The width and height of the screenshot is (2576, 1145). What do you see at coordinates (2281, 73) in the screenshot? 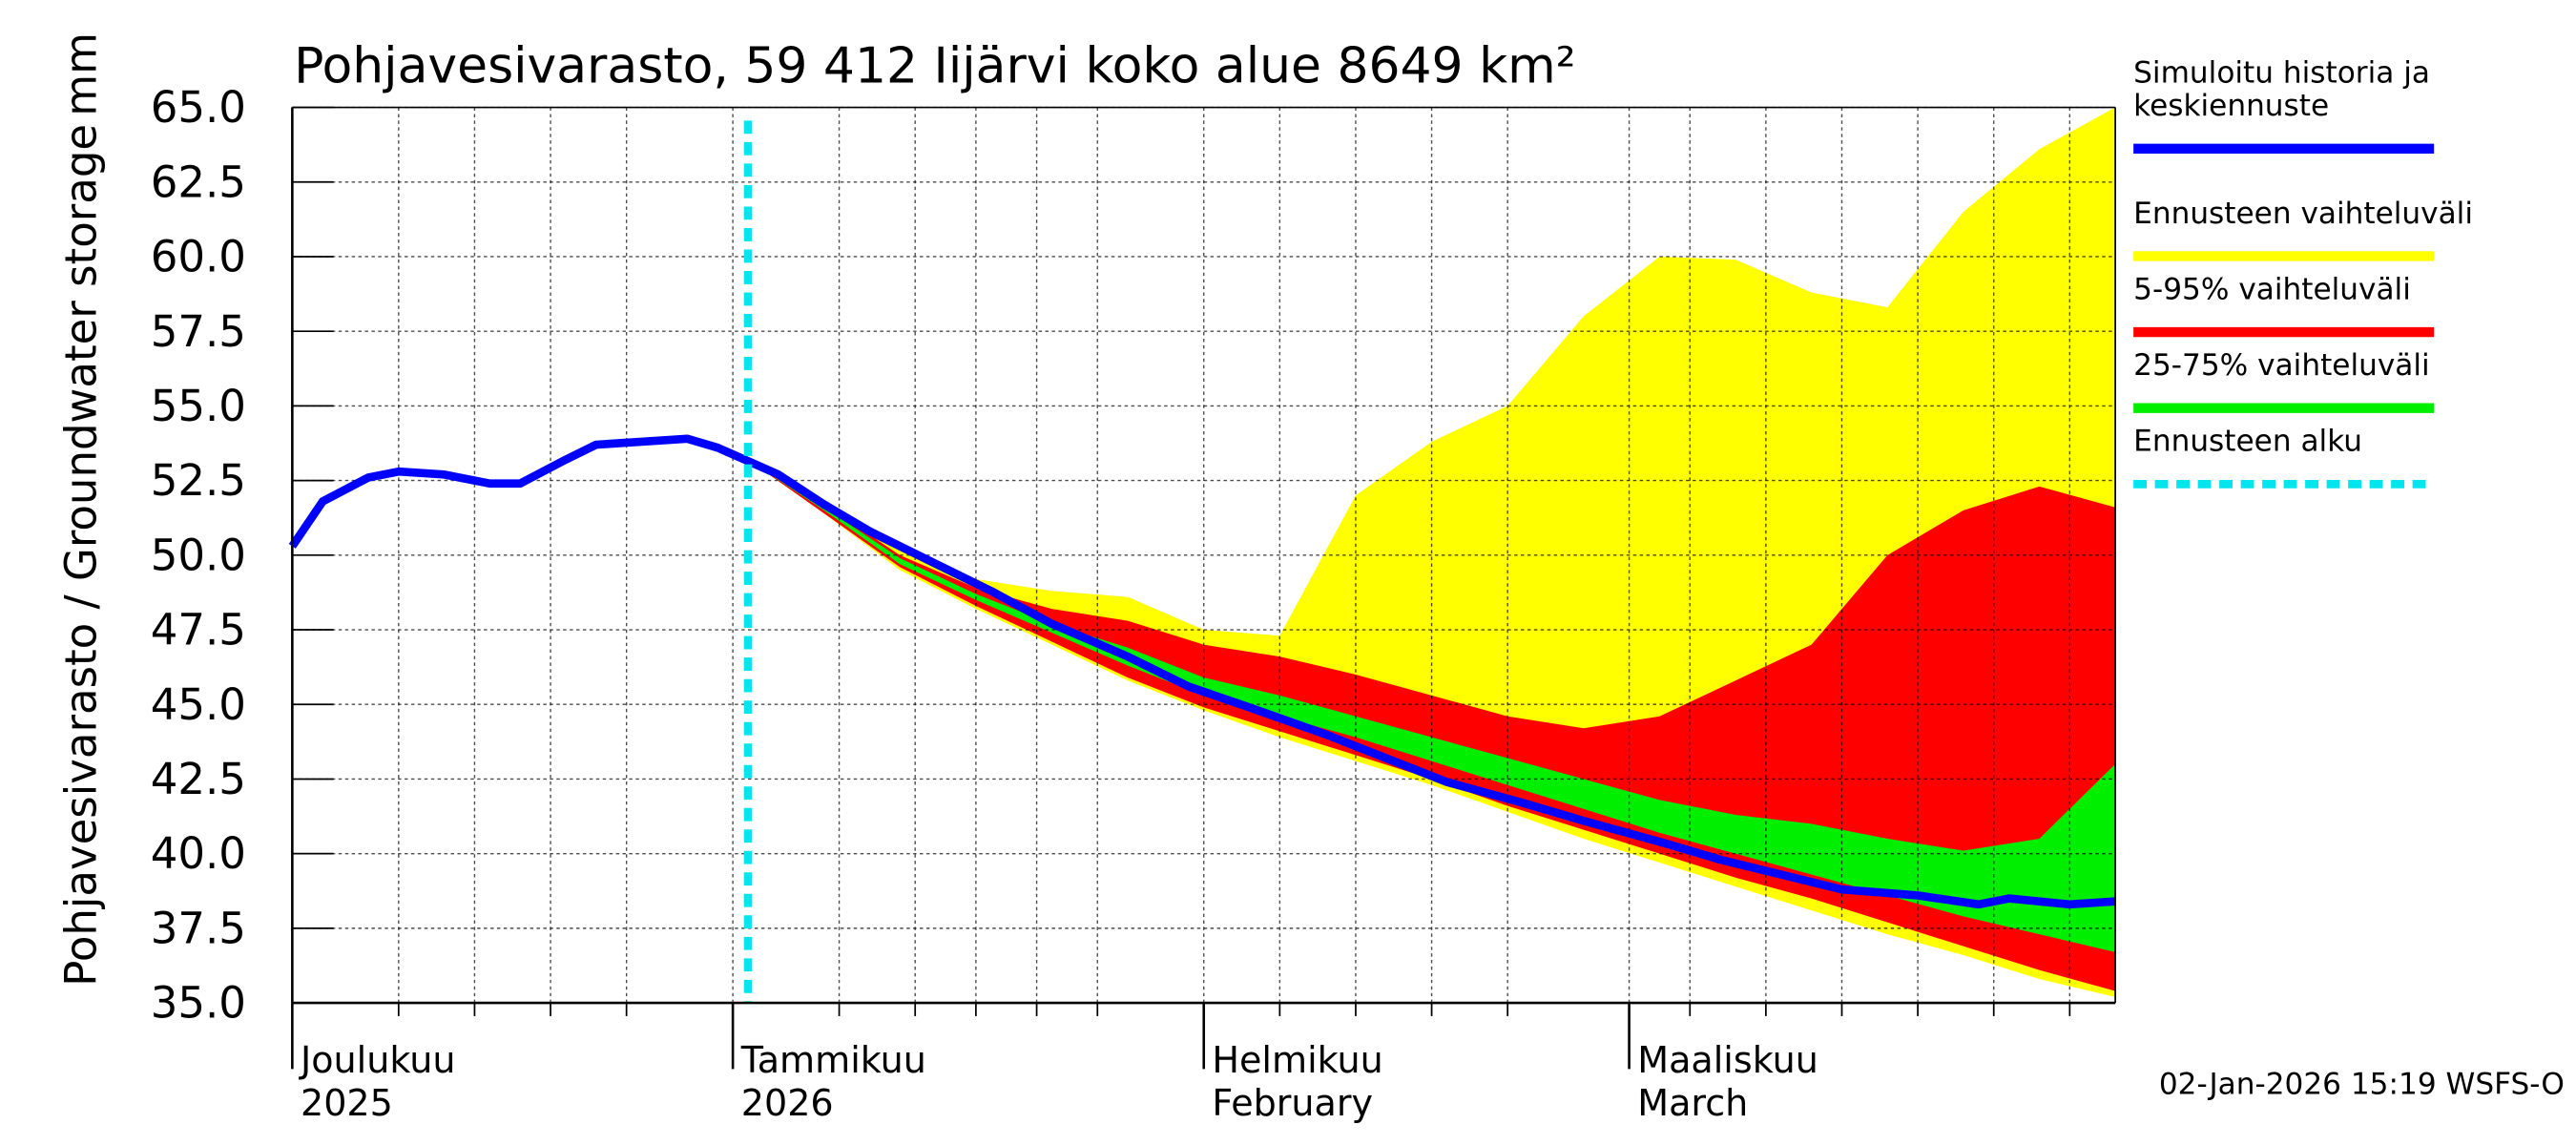
I see `legend-label: Simuloitu historia ja` at bounding box center [2281, 73].